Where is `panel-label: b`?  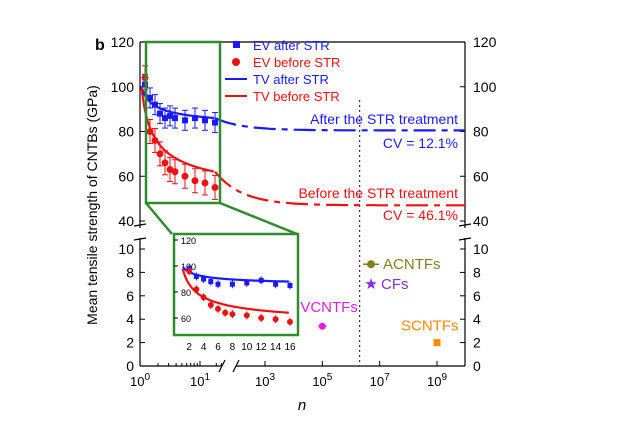 panel-label: b is located at coordinates (100, 45).